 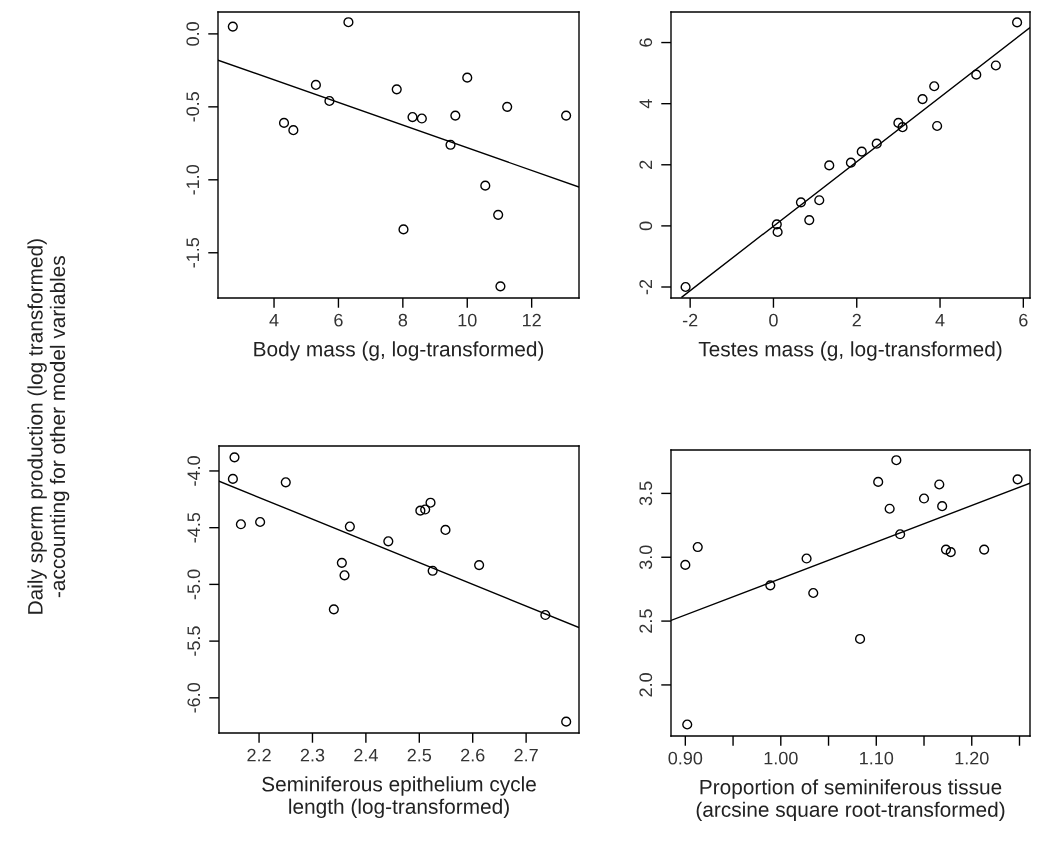 What do you see at coordinates (850, 800) in the screenshot?
I see `x-axis-title: Proportion of seminiferous tissue (arcsine square root-transformed)` at bounding box center [850, 800].